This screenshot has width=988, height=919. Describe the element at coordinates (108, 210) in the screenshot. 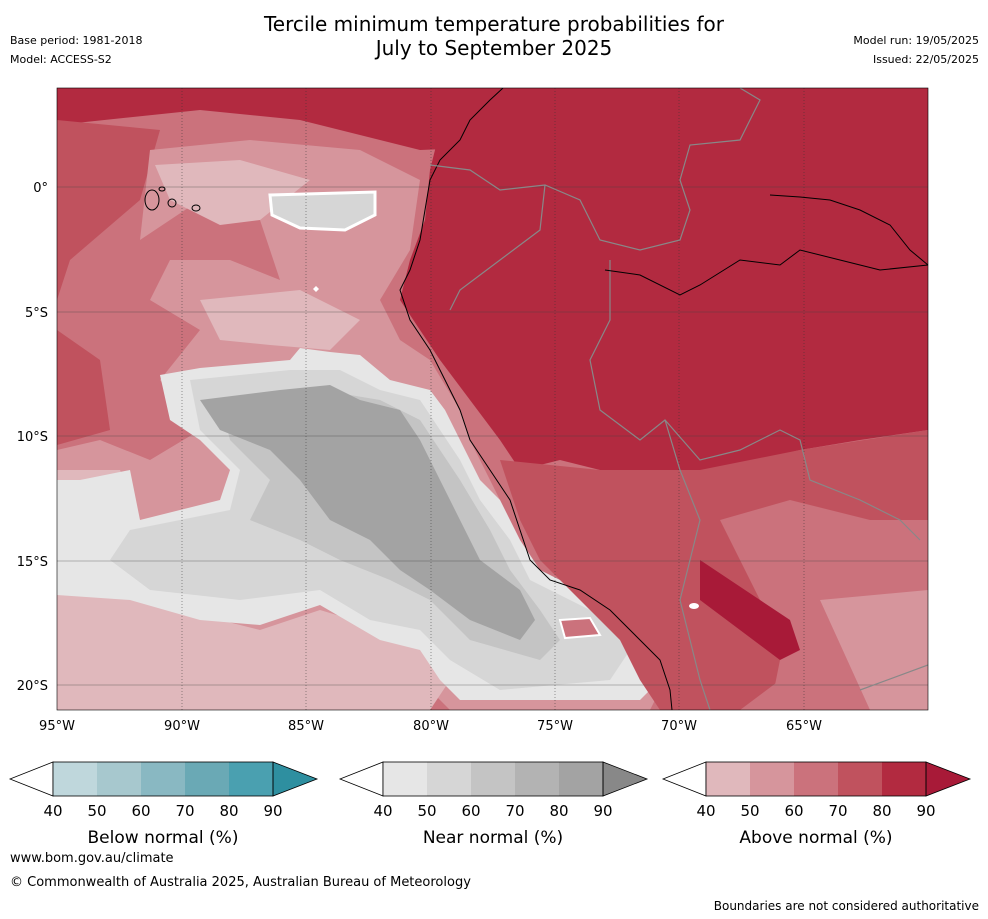

I see `field-west-a` at that location.